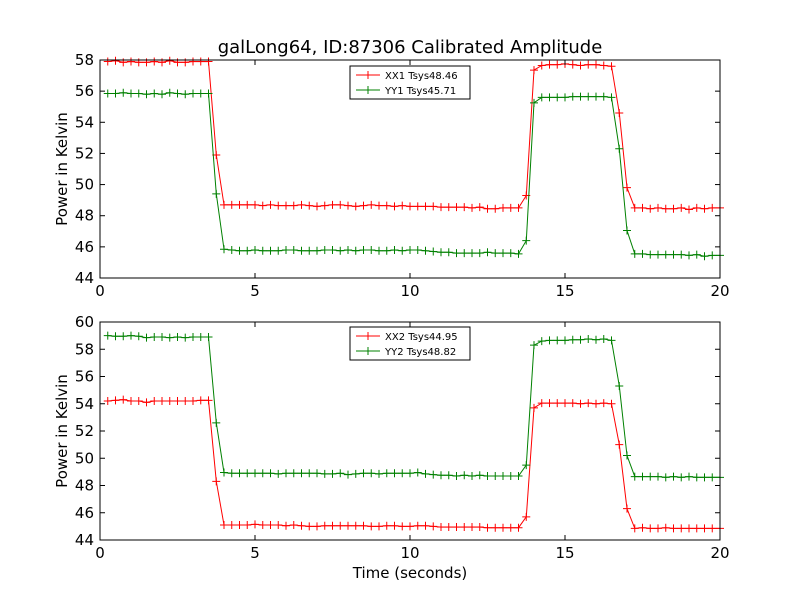  What do you see at coordinates (84, 278) in the screenshot?
I see `y-tick-label: 44` at bounding box center [84, 278].